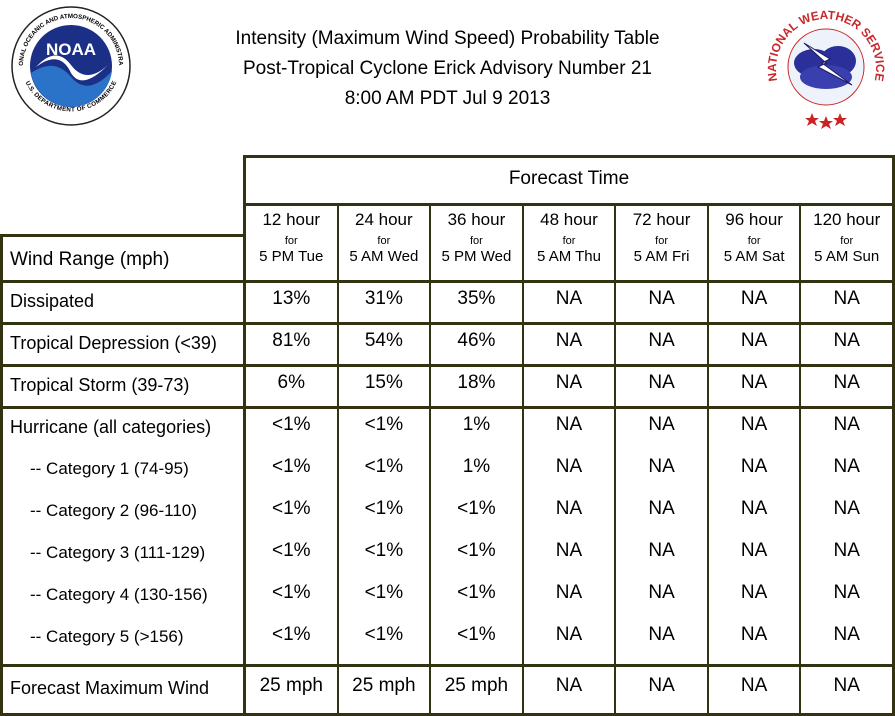  What do you see at coordinates (110, 688) in the screenshot?
I see `row-label: Forecast Maximum Wind` at bounding box center [110, 688].